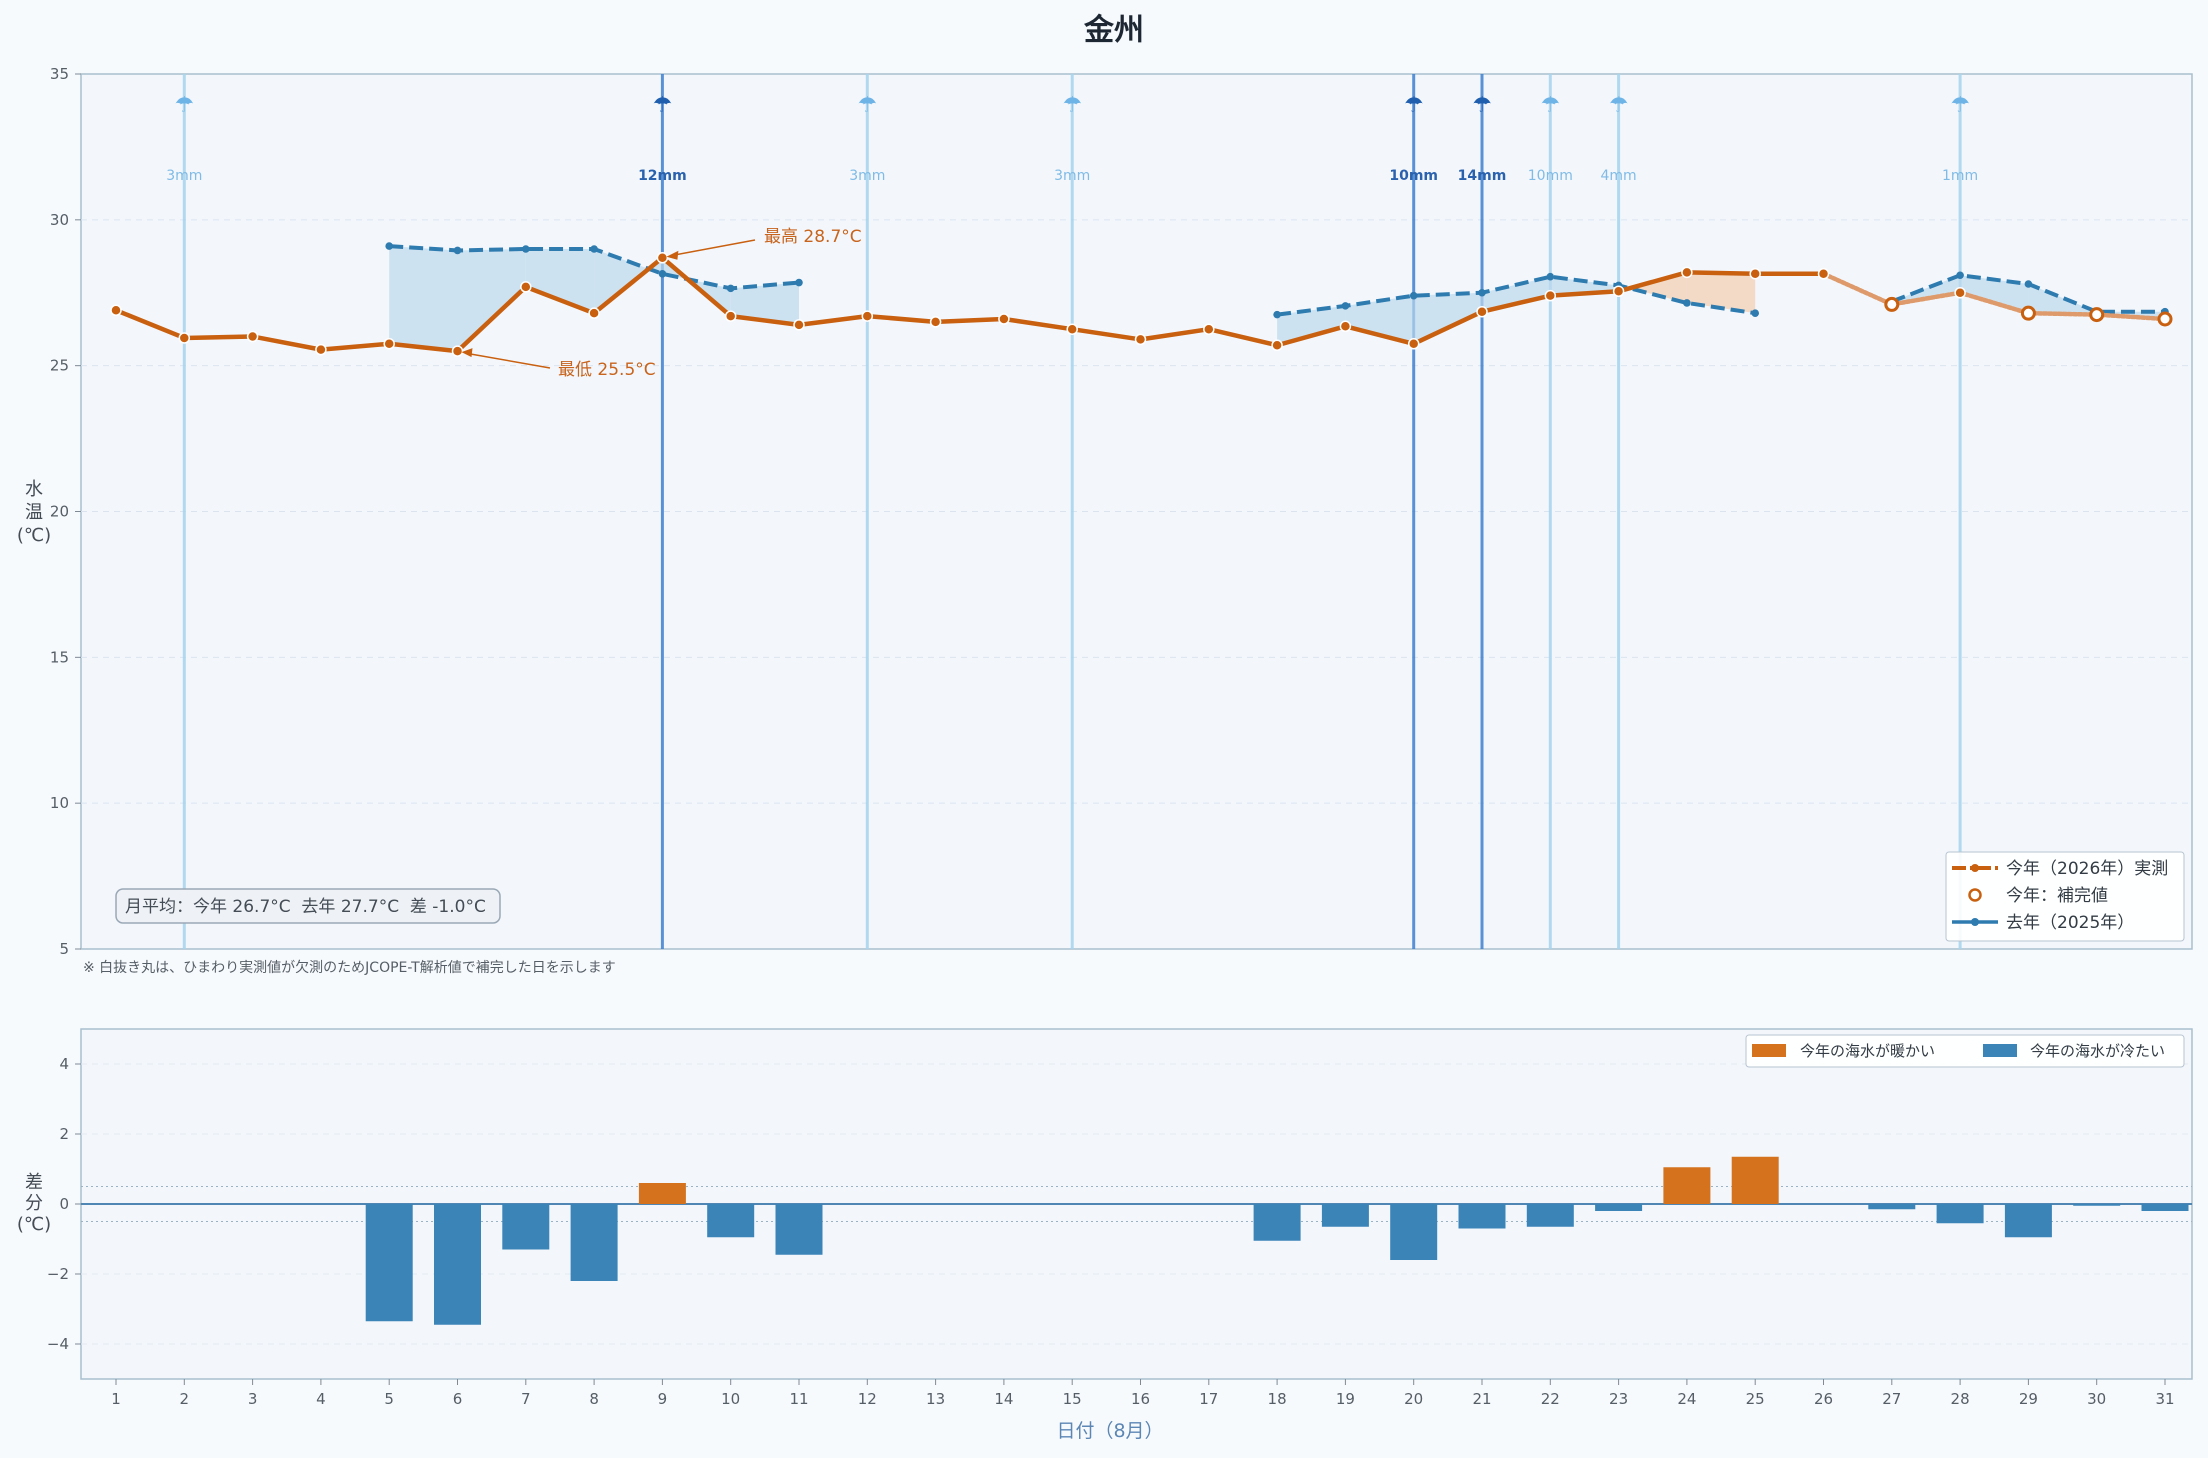 The image size is (2208, 1458). I want to click on top-y-tick-label: 25, so click(59, 366).